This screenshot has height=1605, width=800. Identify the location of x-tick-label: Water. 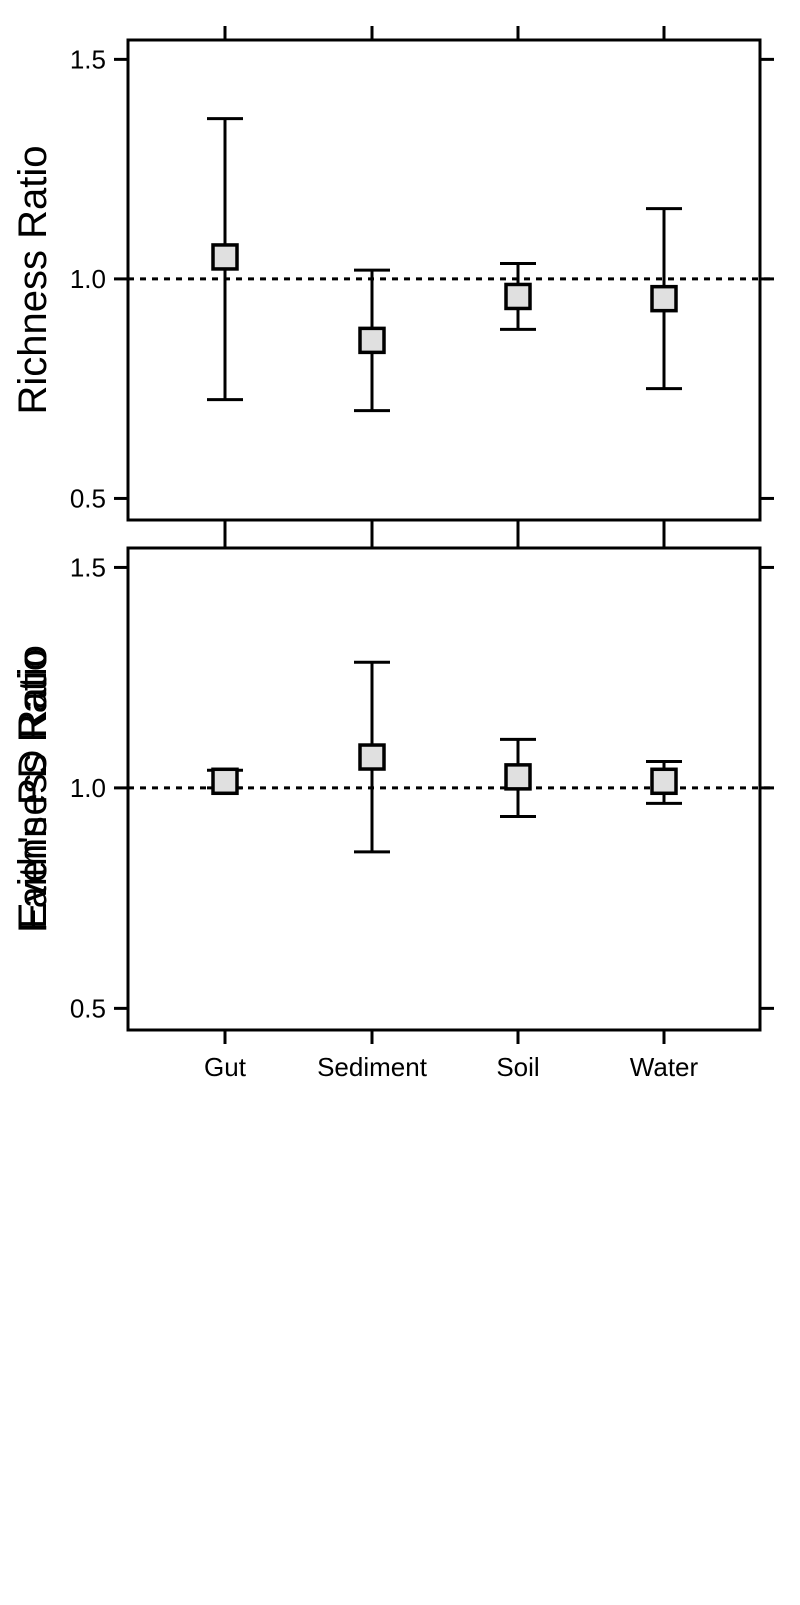
(664, 1067).